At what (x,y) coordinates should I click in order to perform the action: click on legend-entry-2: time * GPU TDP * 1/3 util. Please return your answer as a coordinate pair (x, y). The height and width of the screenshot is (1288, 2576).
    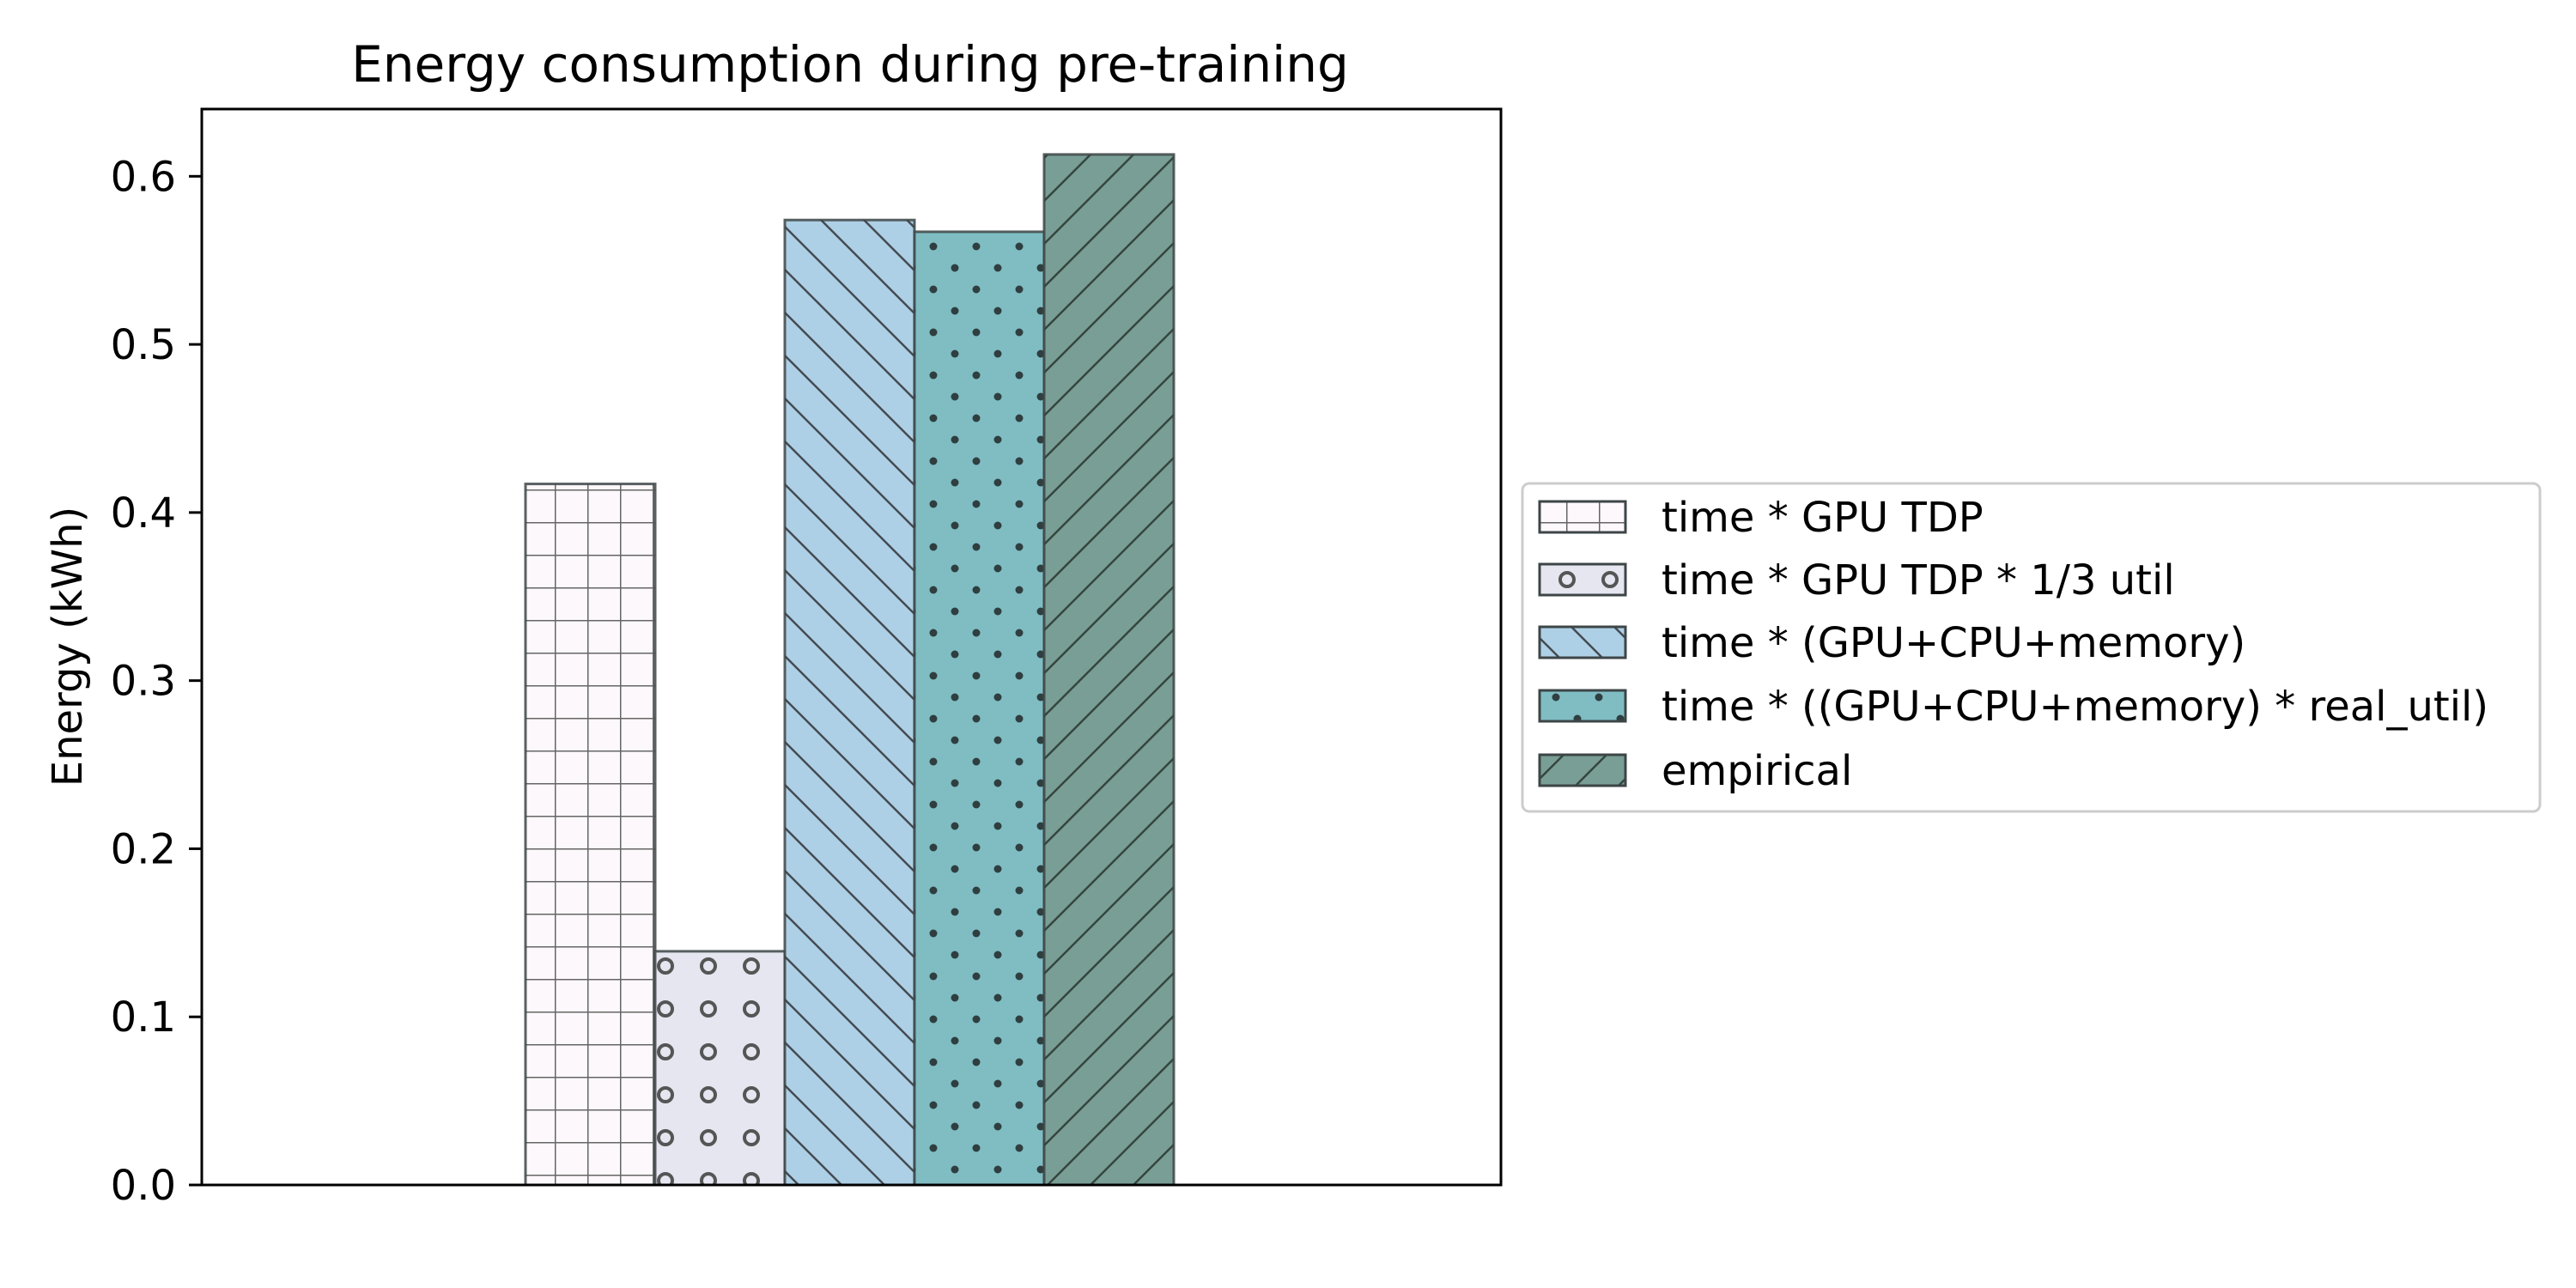
    Looking at the image, I should click on (1857, 580).